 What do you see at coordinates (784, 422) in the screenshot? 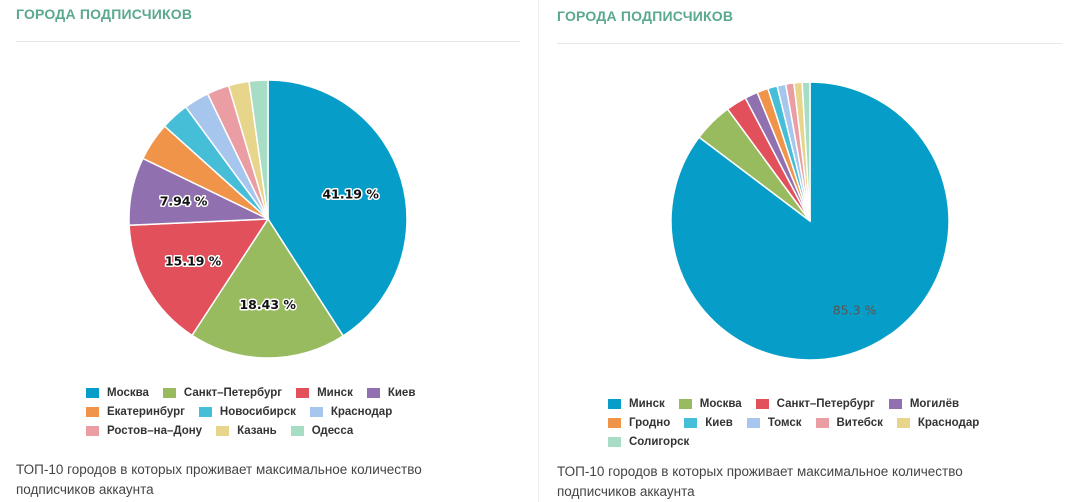
I see `legend-label: Томск` at bounding box center [784, 422].